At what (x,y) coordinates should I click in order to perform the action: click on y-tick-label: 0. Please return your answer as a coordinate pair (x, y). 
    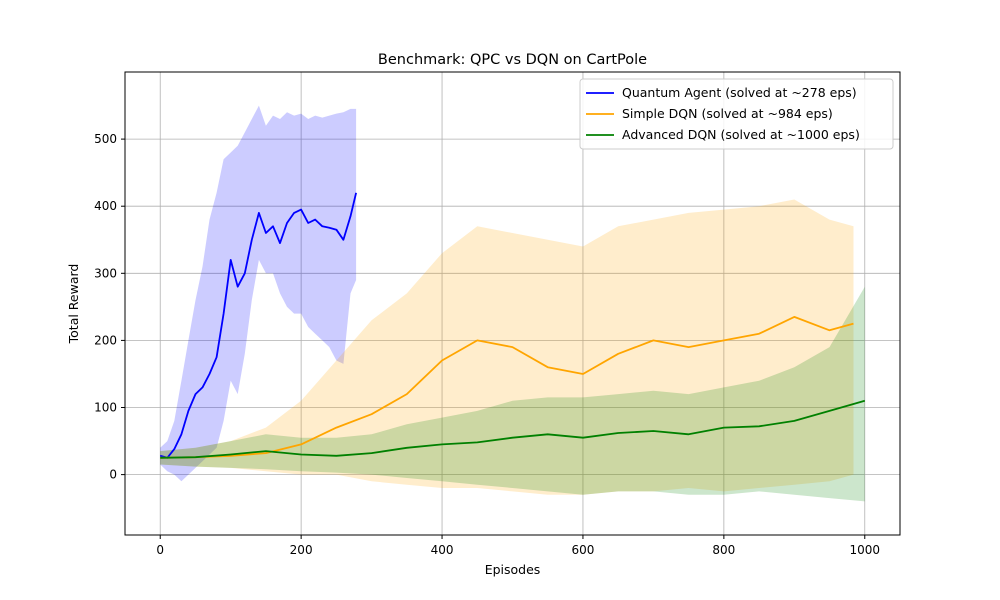
    Looking at the image, I should click on (113, 475).